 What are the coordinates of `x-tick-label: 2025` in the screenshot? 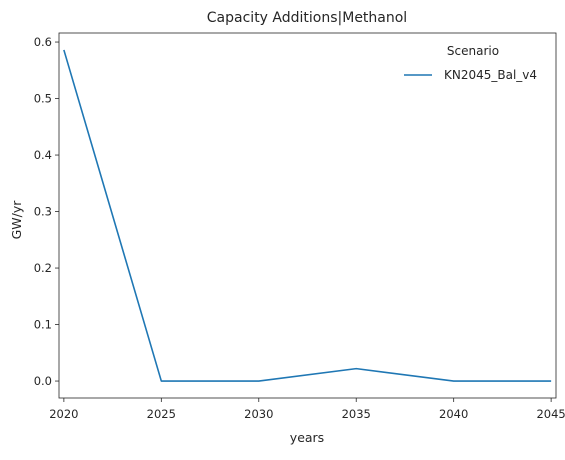 It's located at (161, 414).